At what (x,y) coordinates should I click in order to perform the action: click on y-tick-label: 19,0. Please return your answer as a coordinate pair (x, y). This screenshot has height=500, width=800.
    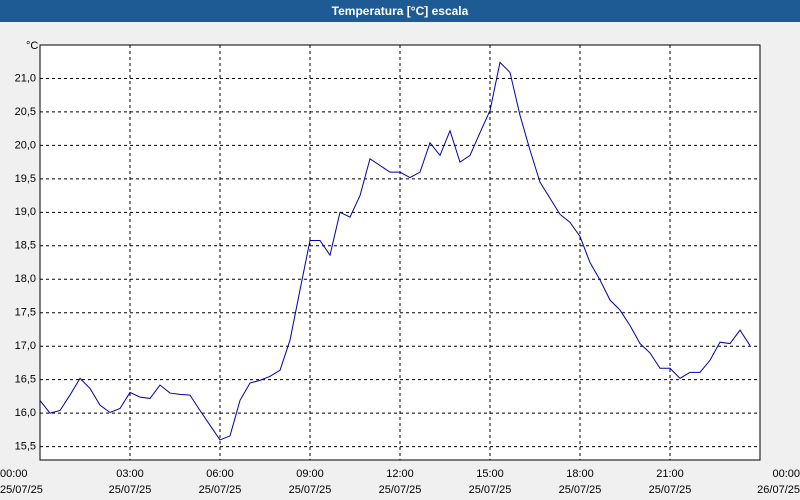
    Looking at the image, I should click on (25, 212).